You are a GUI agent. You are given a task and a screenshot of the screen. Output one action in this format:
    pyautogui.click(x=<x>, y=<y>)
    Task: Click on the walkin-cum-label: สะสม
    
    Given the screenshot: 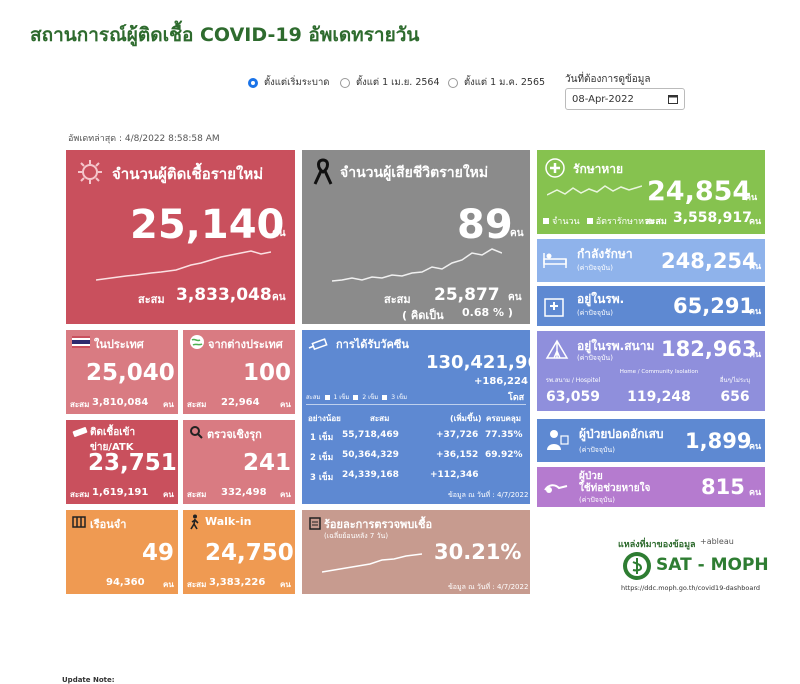 What is the action you would take?
    pyautogui.click(x=197, y=584)
    